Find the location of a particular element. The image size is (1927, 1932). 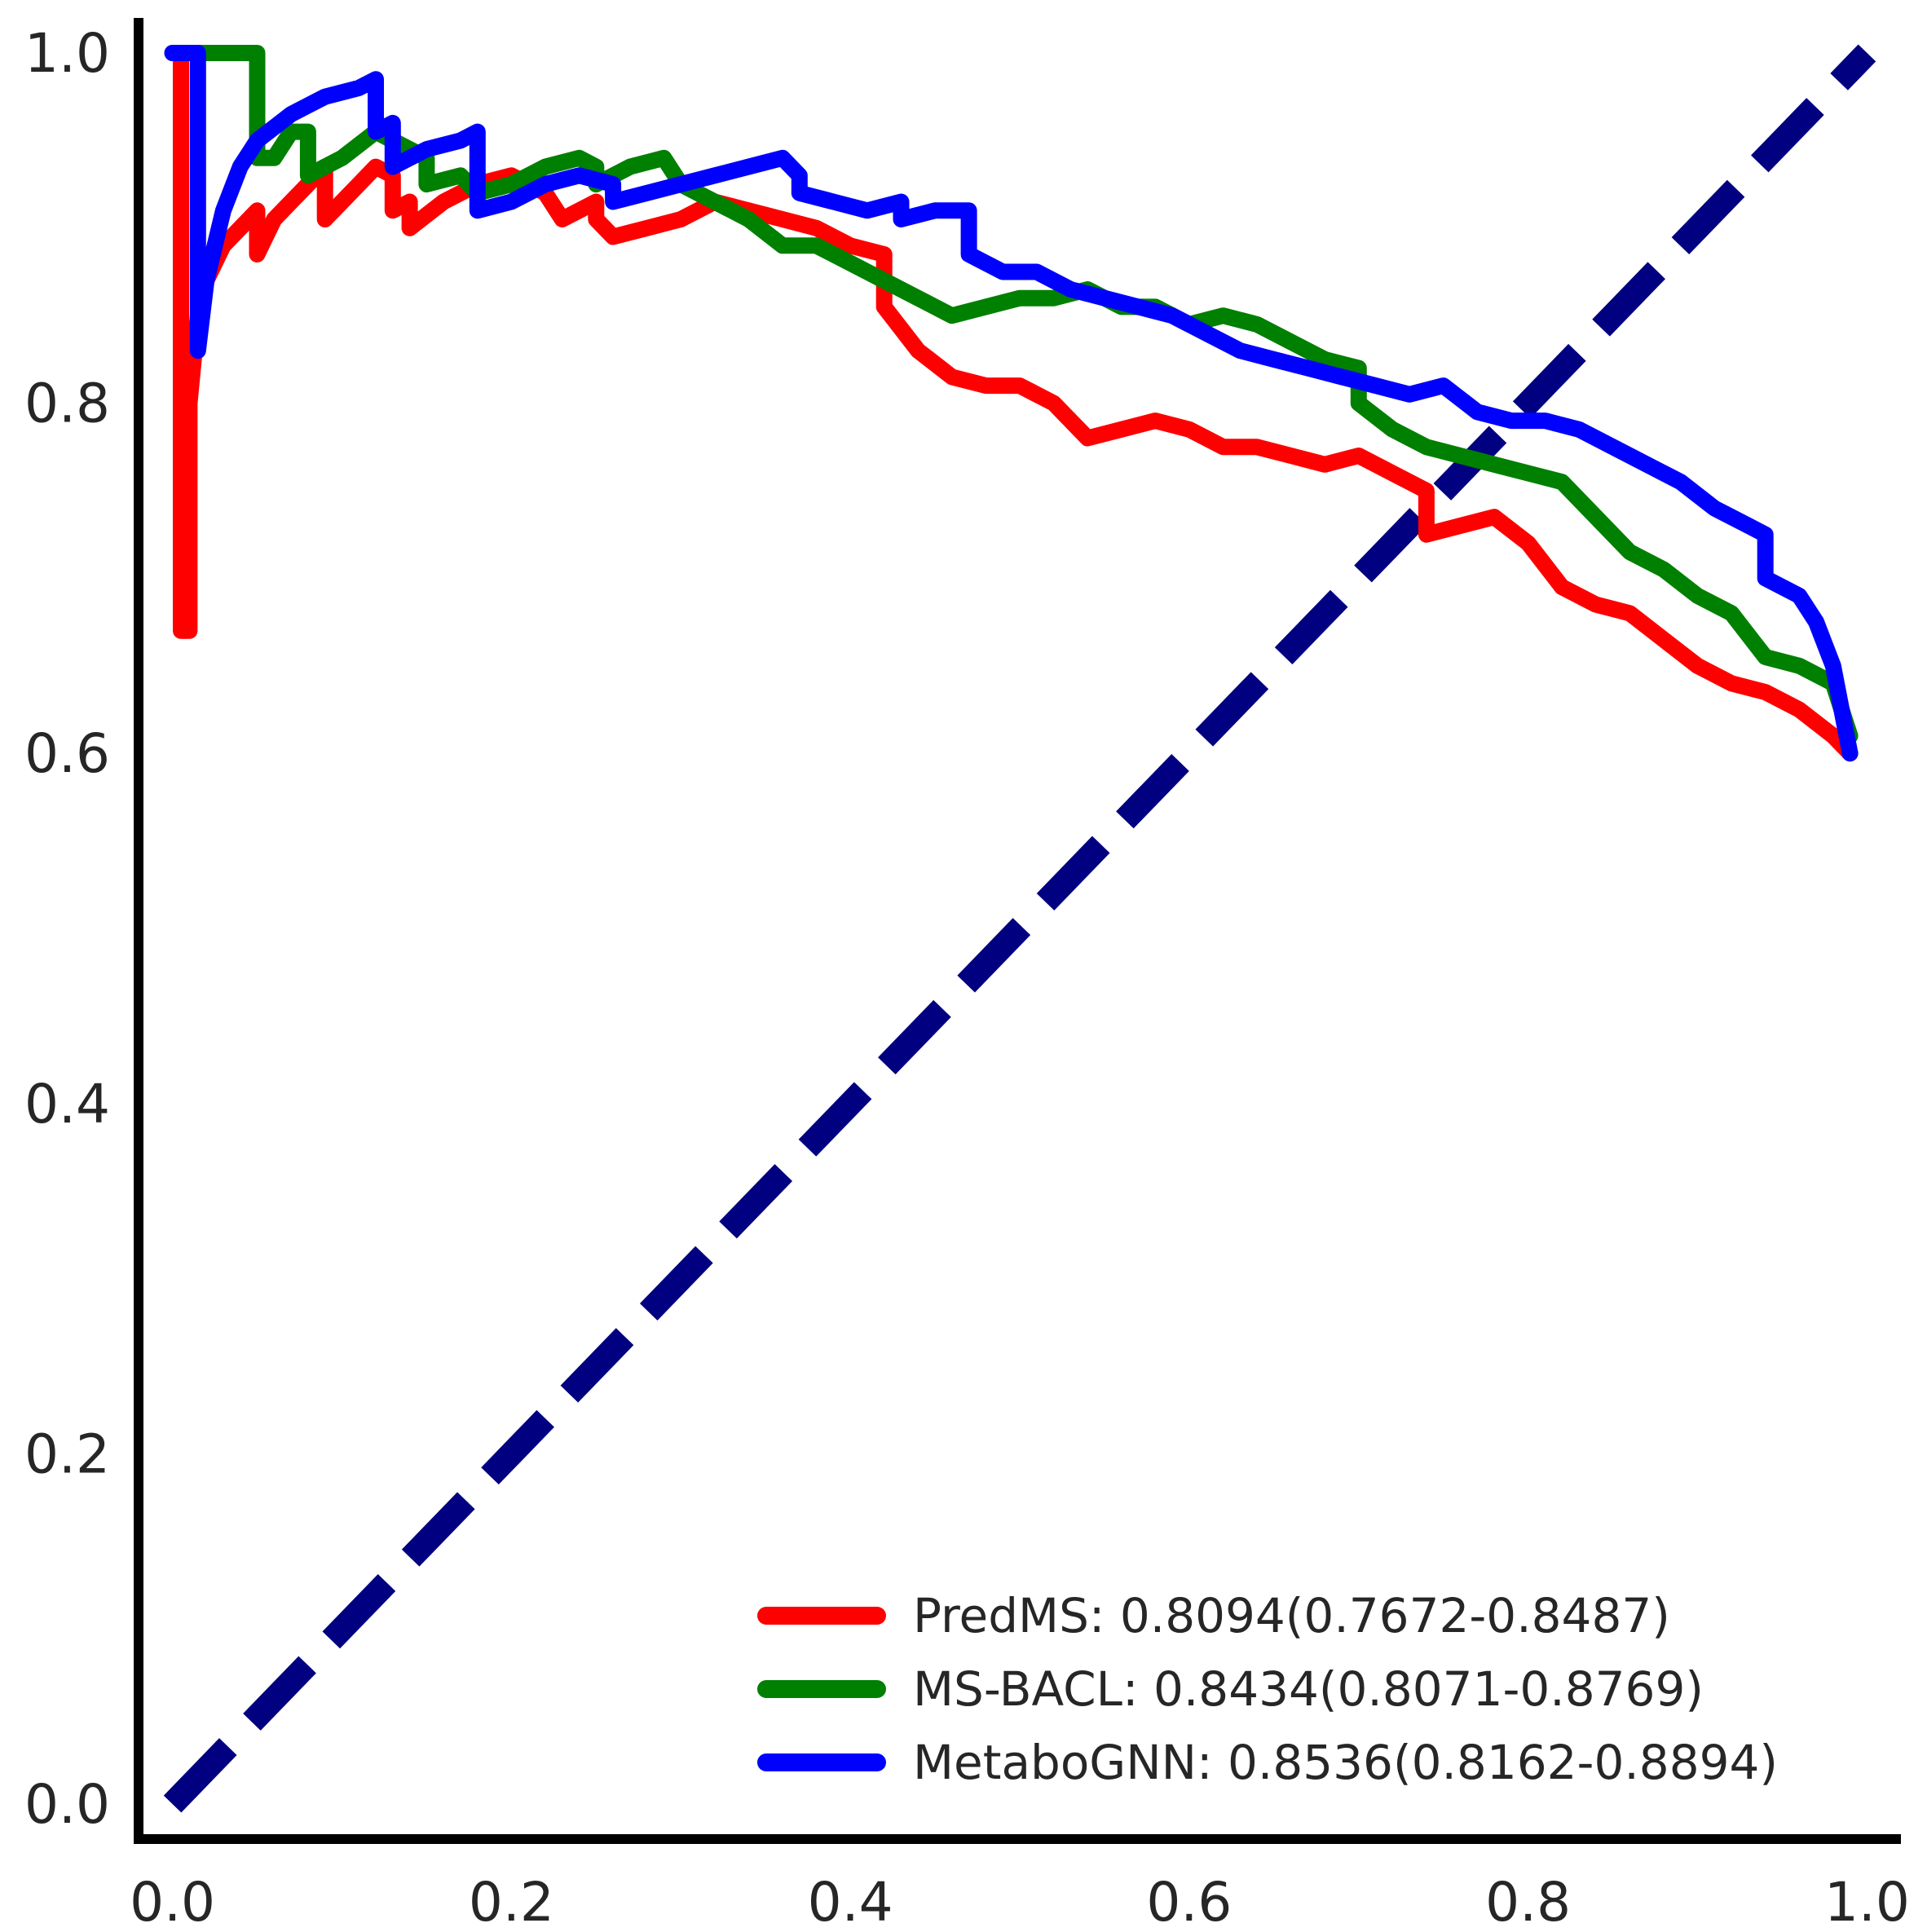

legend-label-0: PredMS: 0.8094(0.7672-0.8487) is located at coordinates (1291, 1615).